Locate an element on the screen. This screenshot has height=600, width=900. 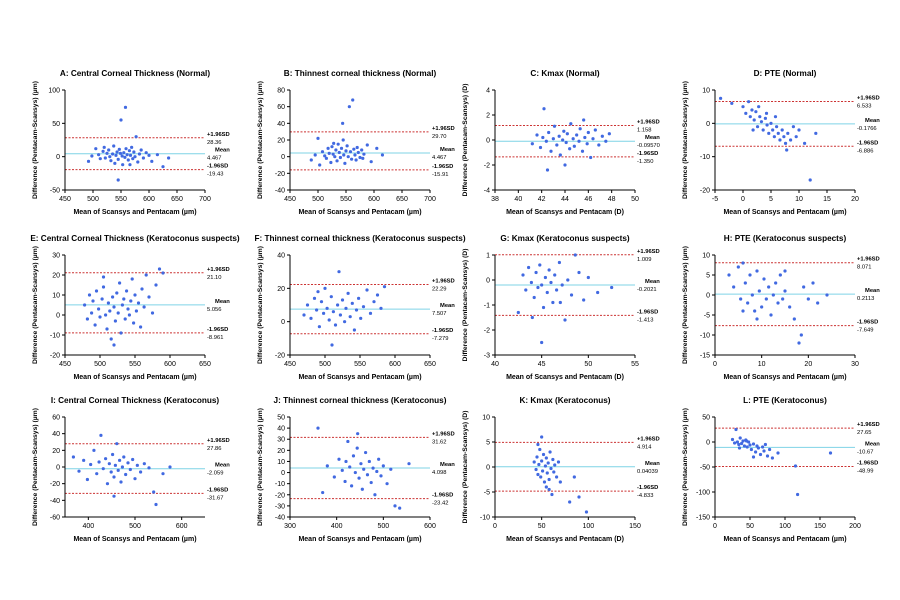
y-tick-label: 2 is located at coordinates (488, 116).